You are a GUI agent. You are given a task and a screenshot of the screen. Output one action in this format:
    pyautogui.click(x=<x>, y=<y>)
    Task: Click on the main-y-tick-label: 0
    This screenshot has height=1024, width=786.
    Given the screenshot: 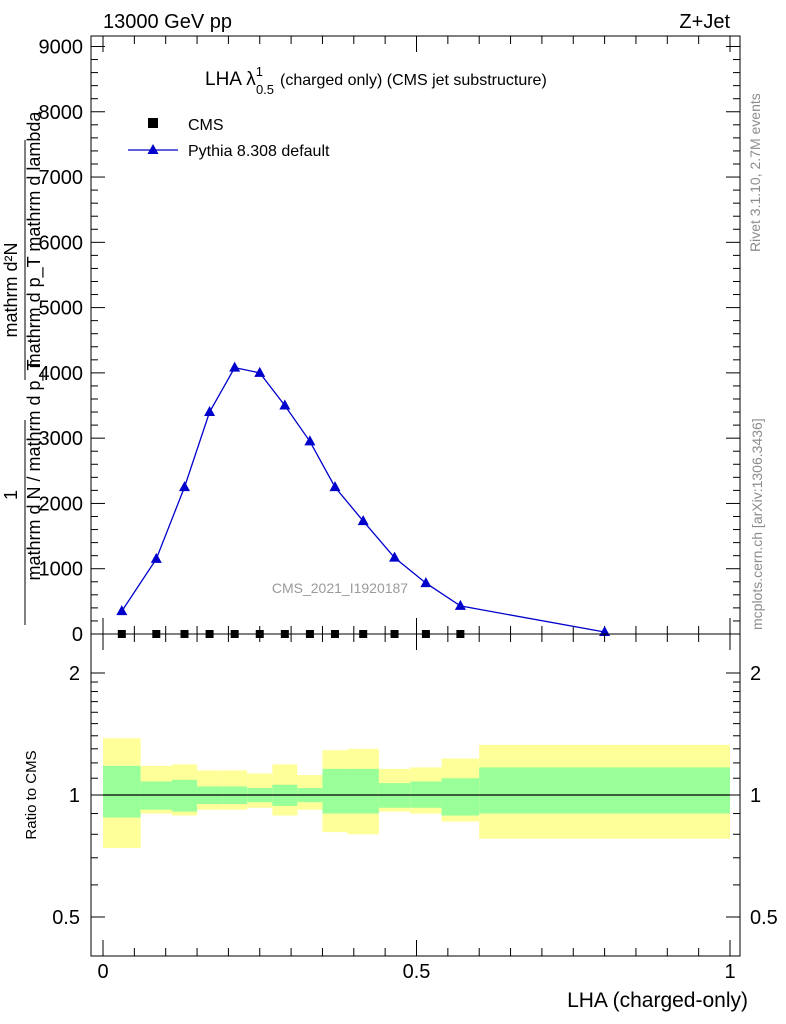 What is the action you would take?
    pyautogui.click(x=77, y=635)
    